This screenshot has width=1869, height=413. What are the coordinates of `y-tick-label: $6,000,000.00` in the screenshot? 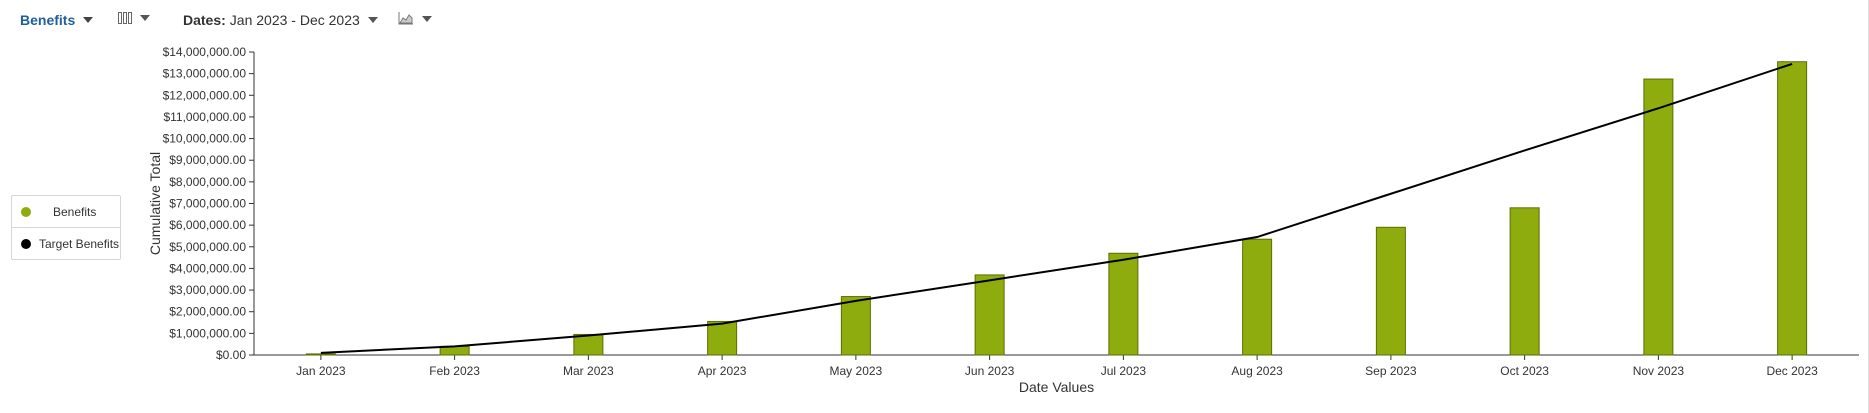 It's located at (207, 225).